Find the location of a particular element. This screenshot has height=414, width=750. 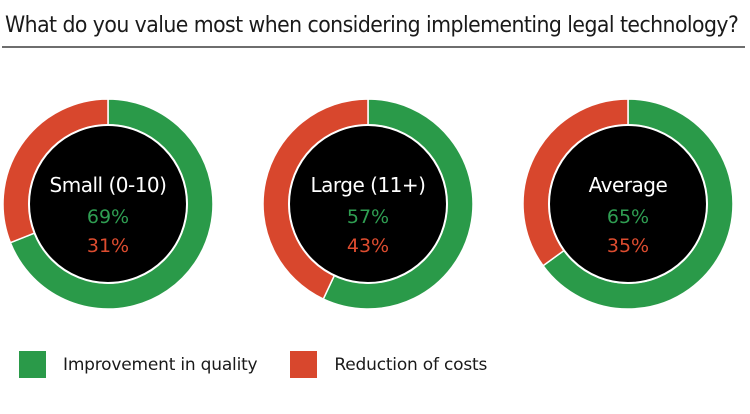

donut-label: Small (0-10) is located at coordinates (108, 185).